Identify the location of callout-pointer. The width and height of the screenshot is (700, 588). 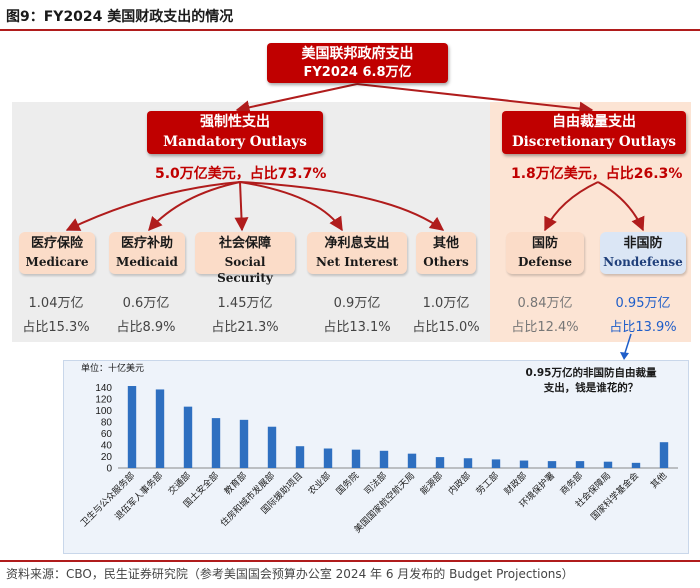
(627, 345).